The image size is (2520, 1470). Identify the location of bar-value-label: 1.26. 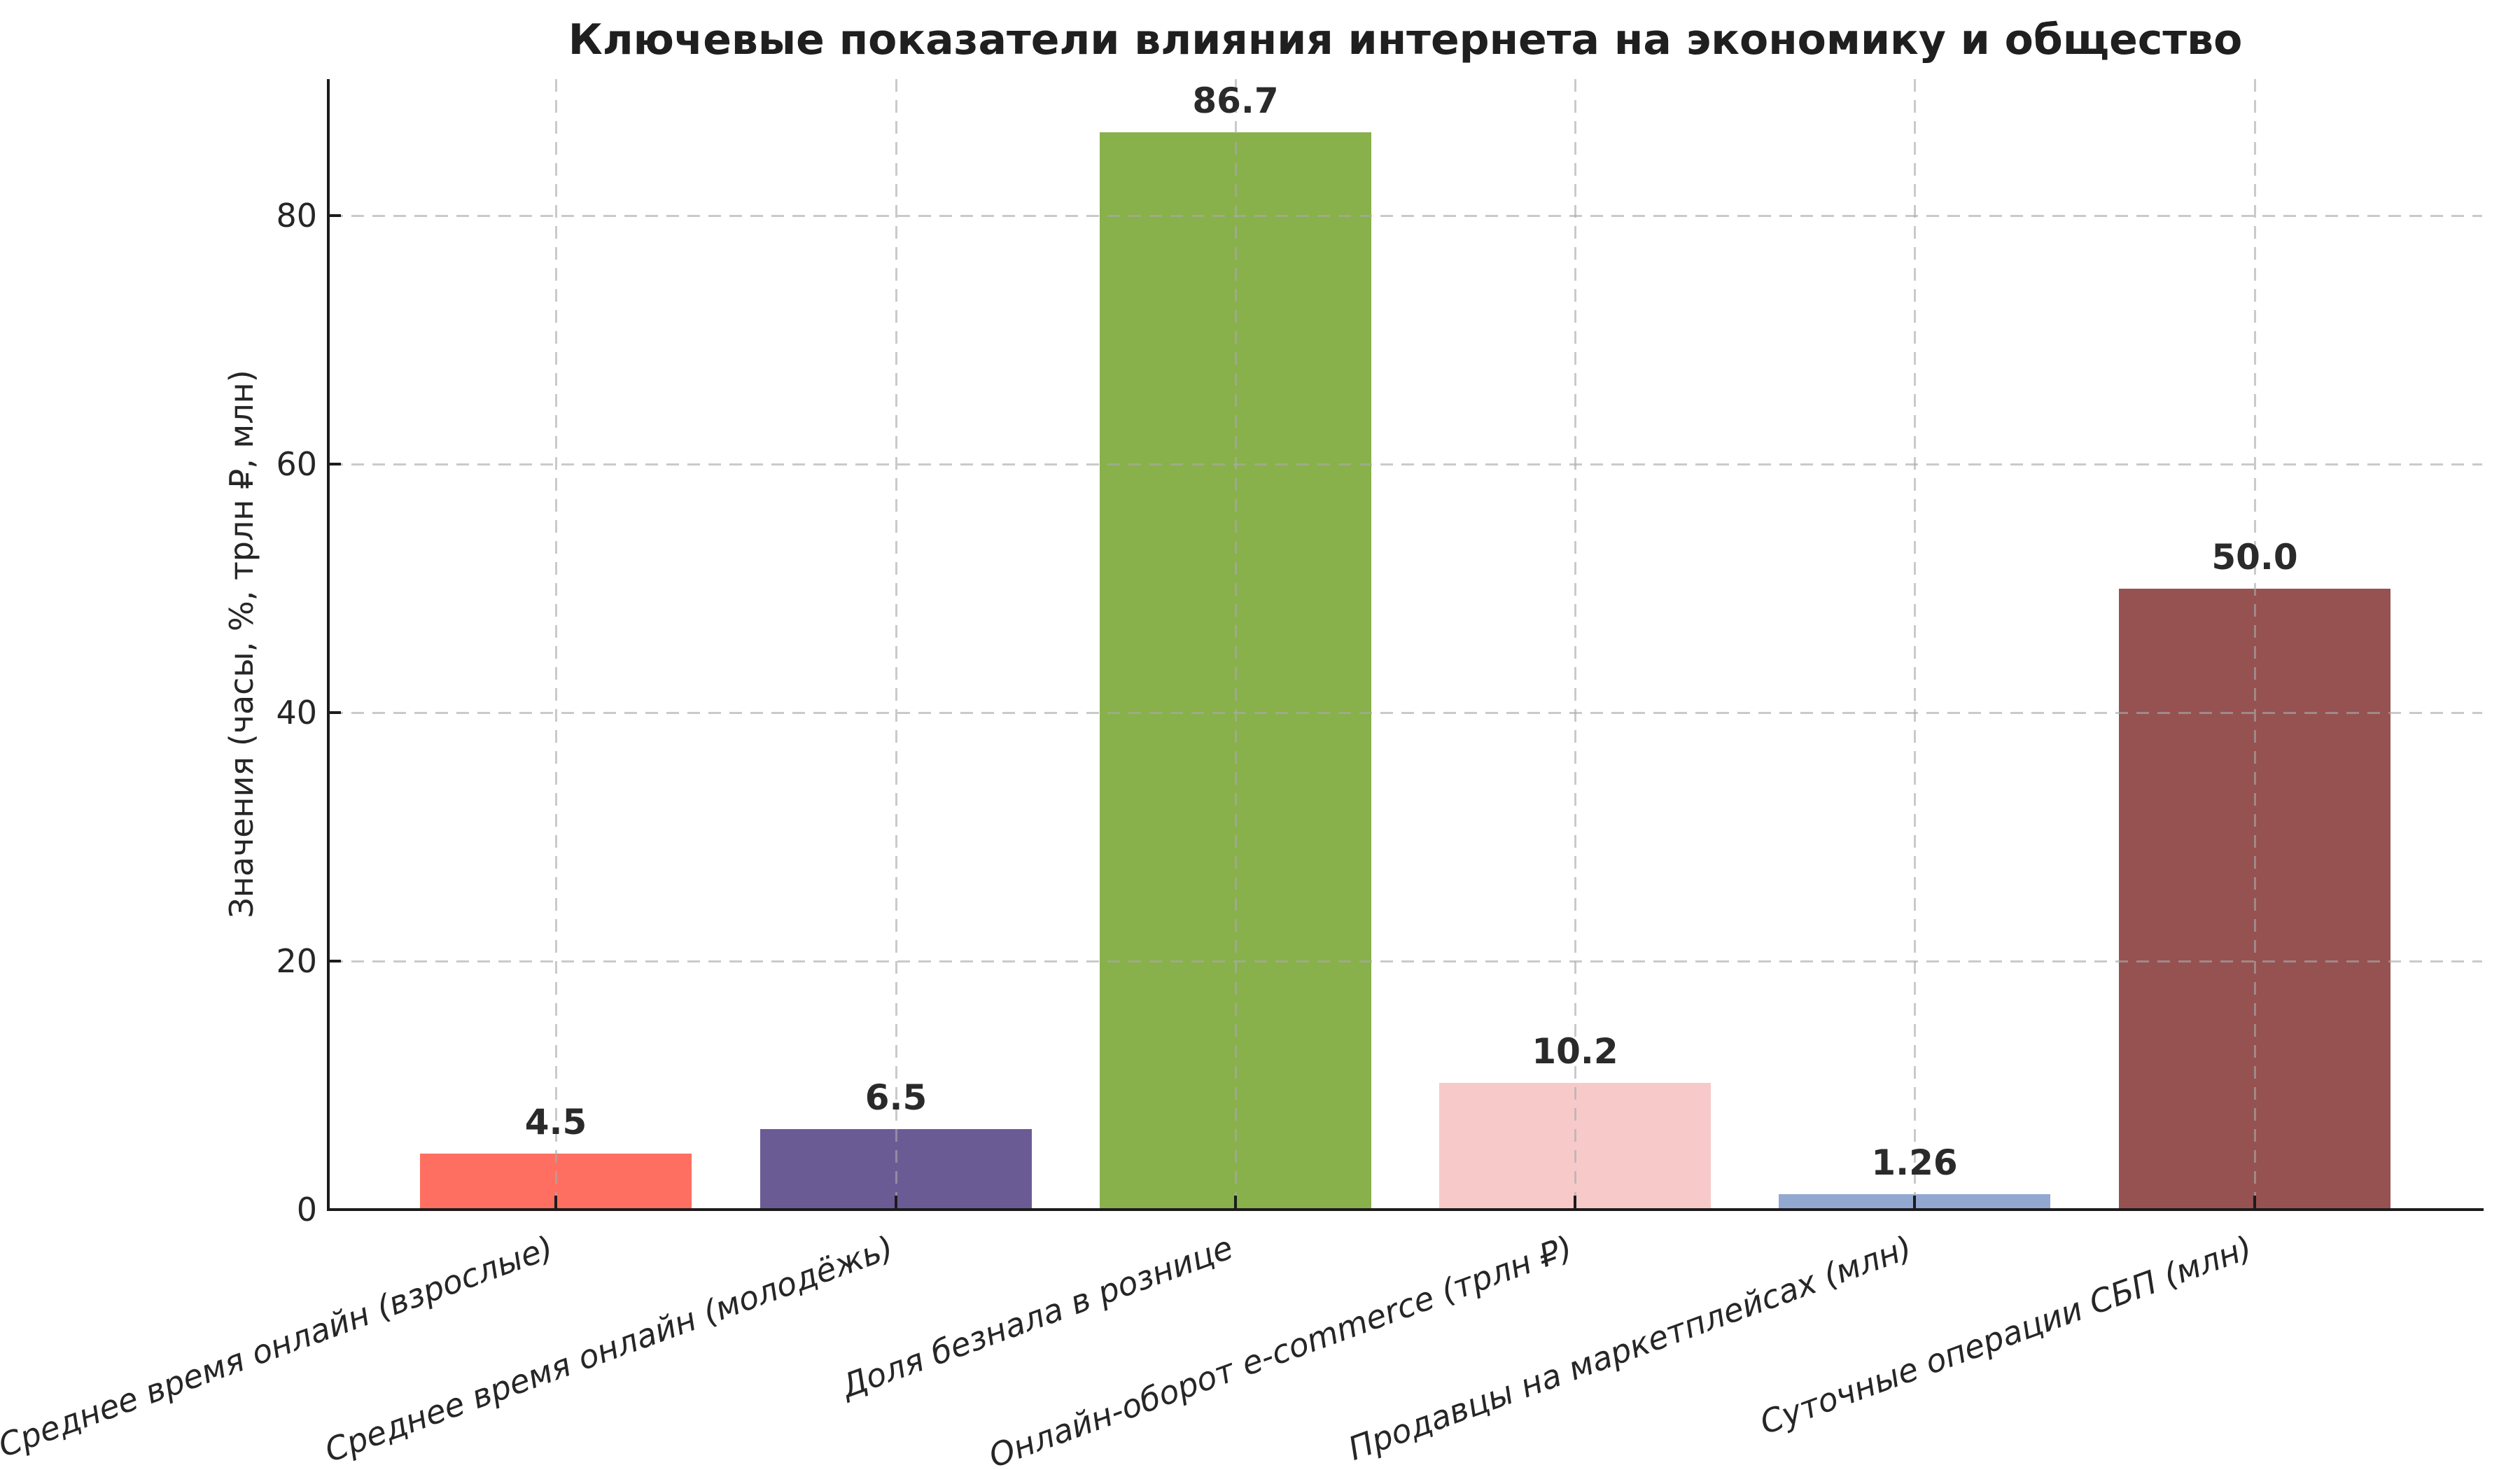
(1914, 1162).